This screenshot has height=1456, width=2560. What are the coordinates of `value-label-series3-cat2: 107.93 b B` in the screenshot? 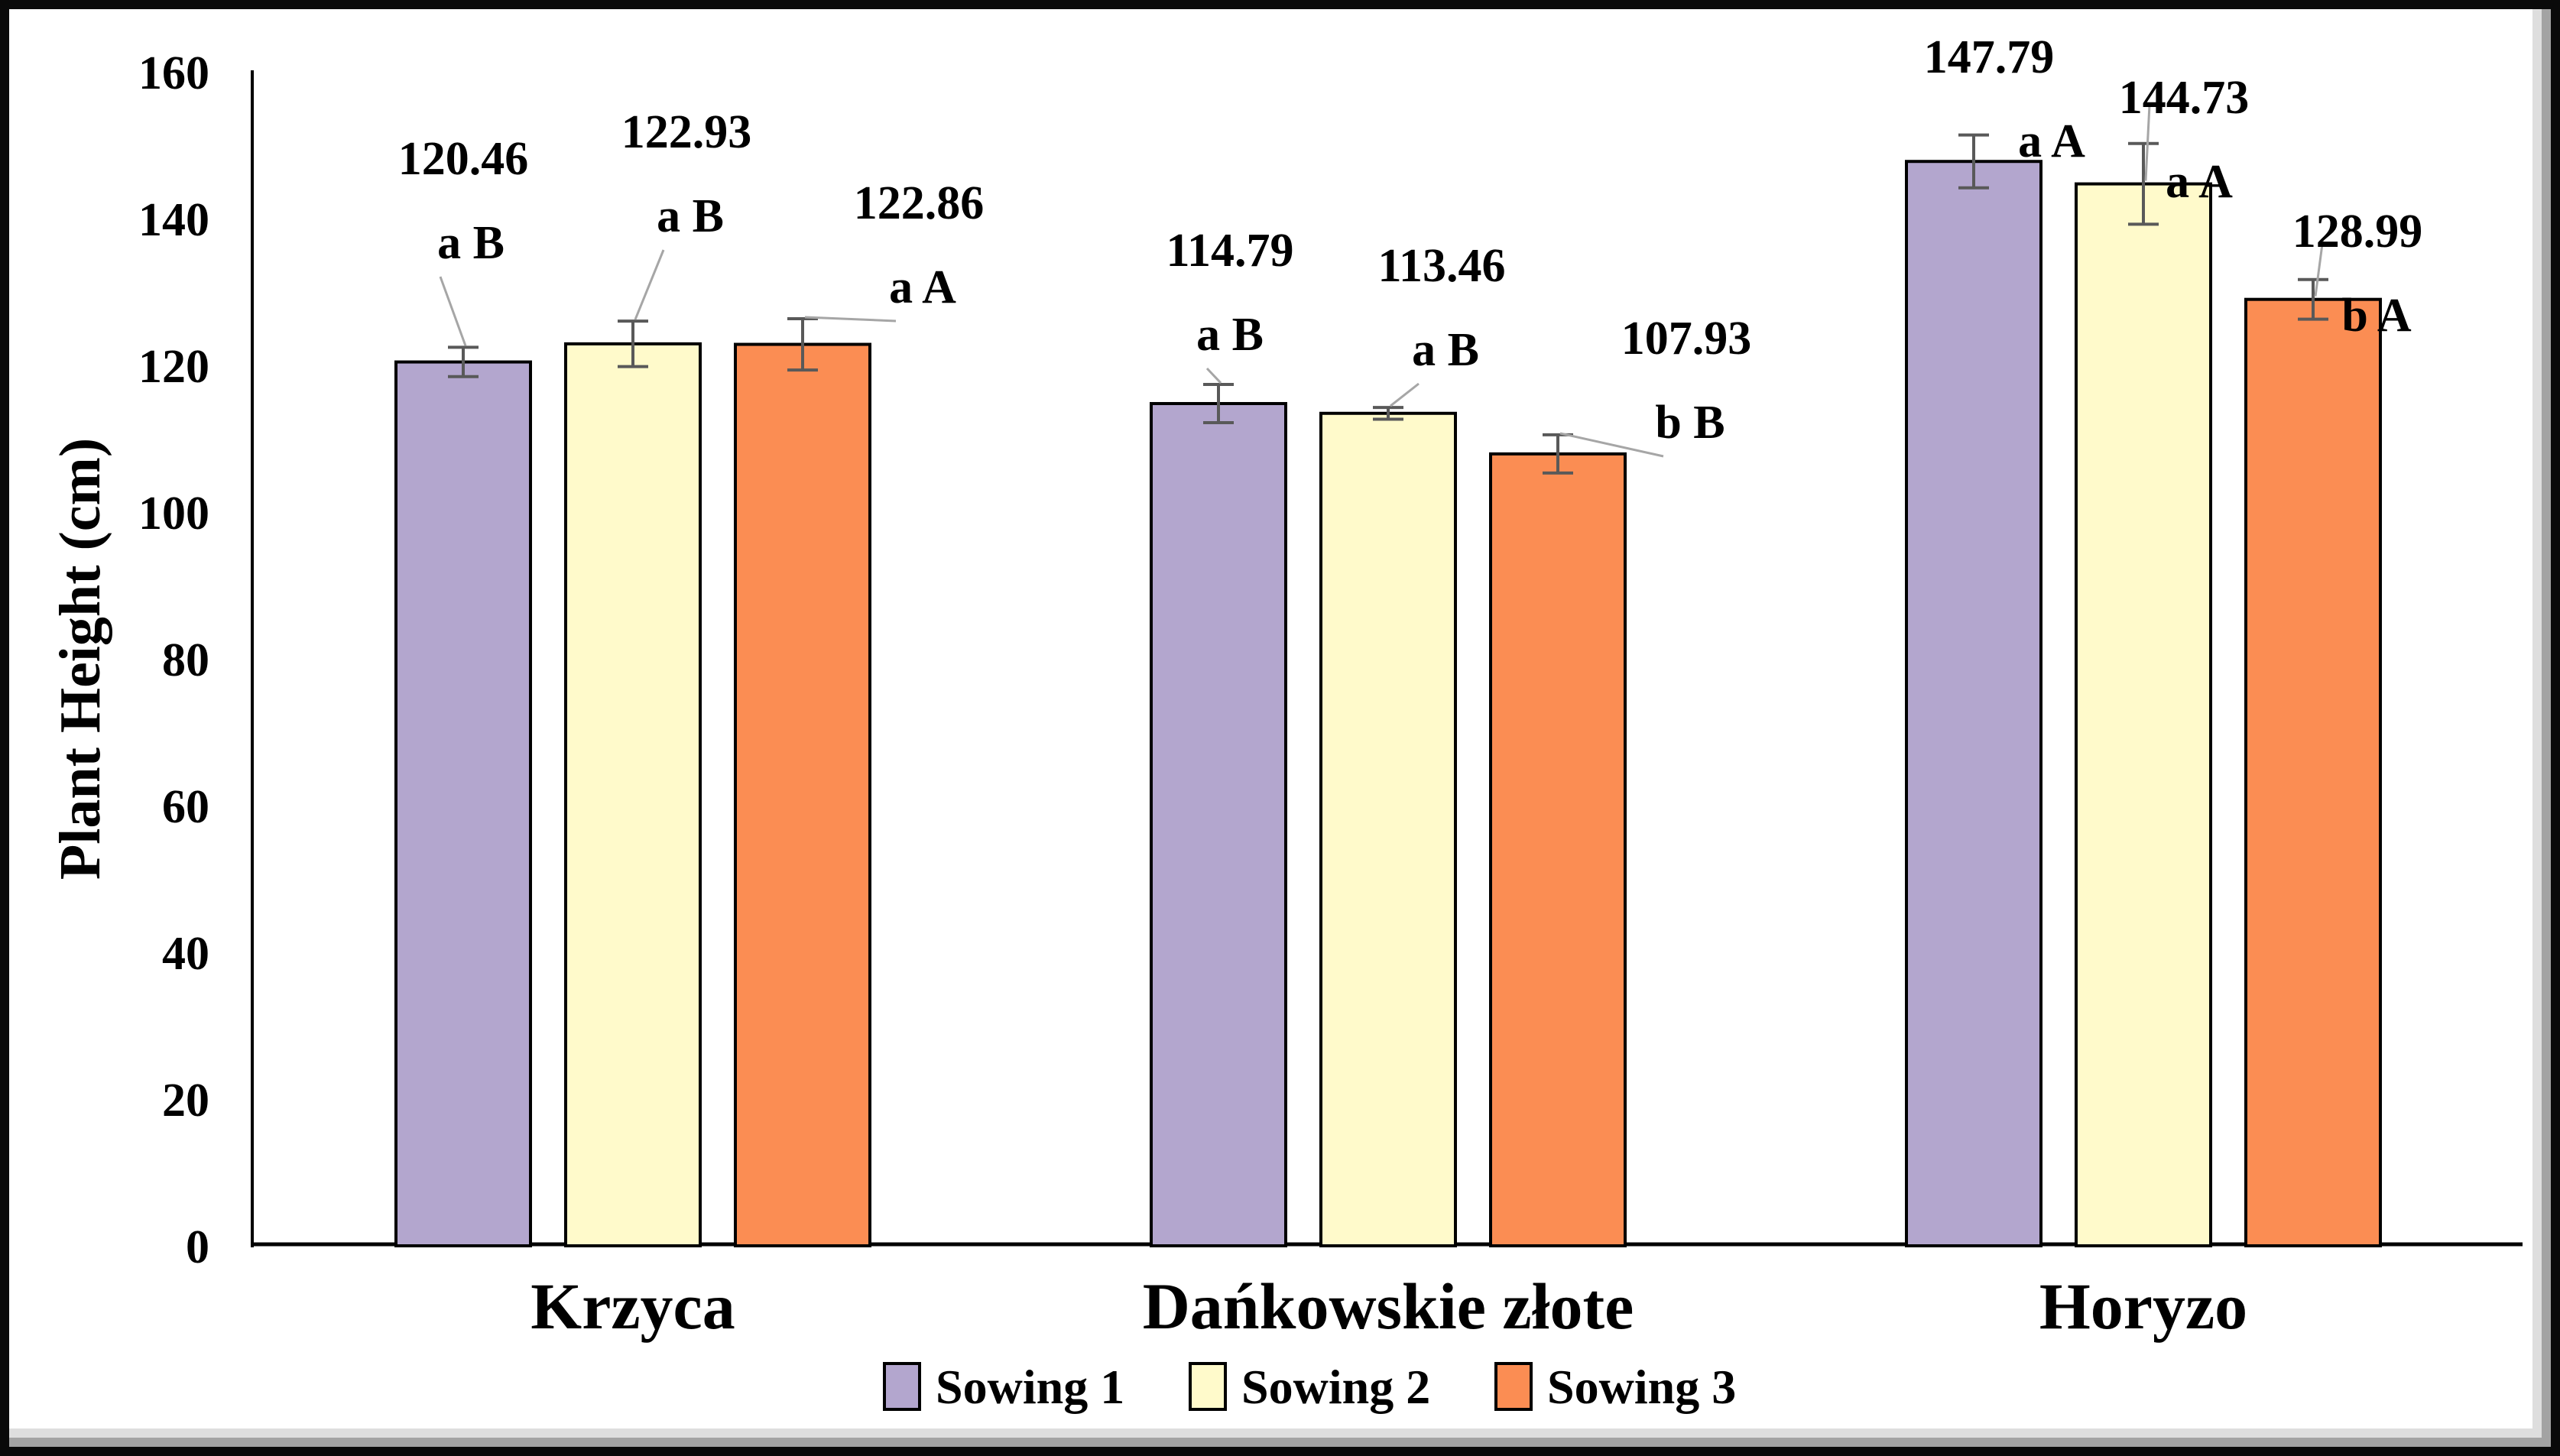 It's located at (1686, 381).